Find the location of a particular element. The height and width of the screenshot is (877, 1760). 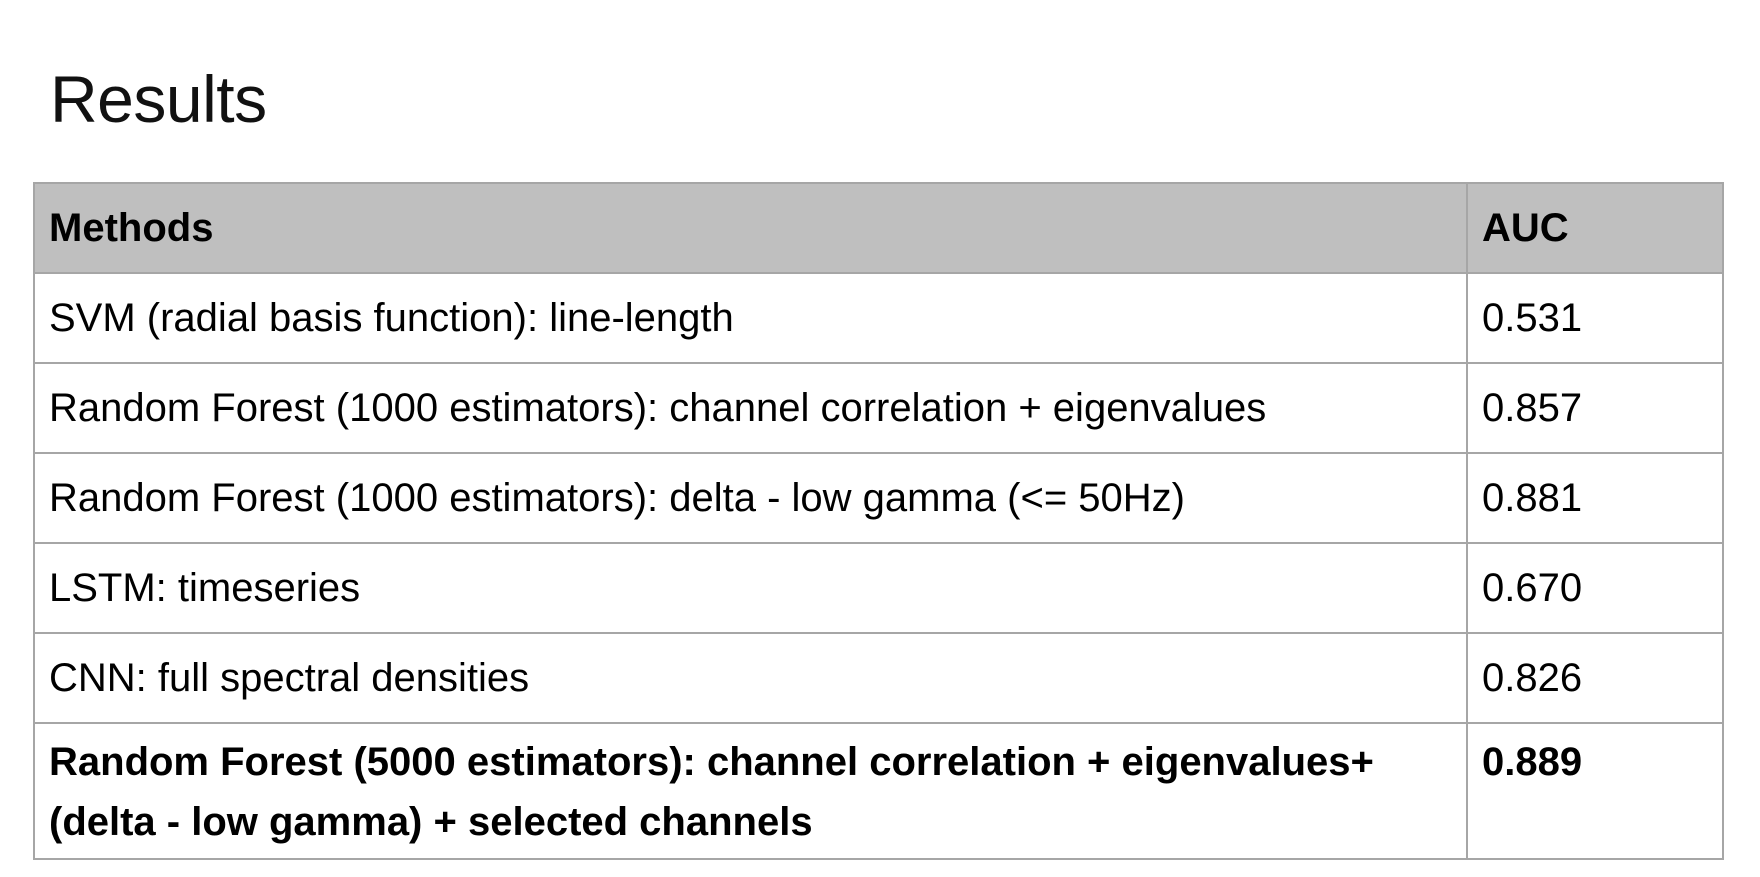

column-header-auc: AUC is located at coordinates (1595, 228).